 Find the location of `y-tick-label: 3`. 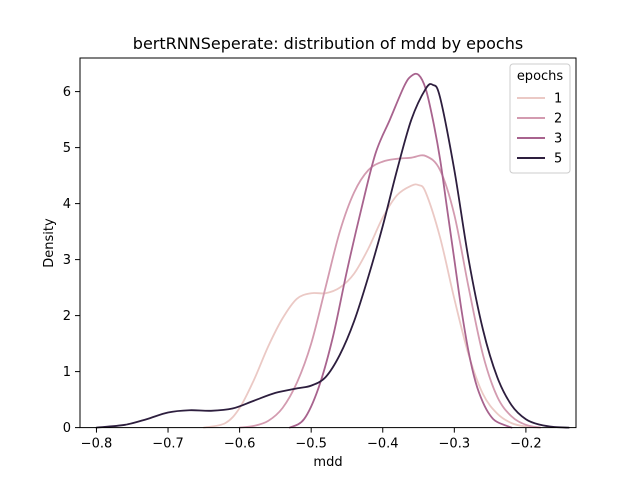

y-tick-label: 3 is located at coordinates (67, 260).